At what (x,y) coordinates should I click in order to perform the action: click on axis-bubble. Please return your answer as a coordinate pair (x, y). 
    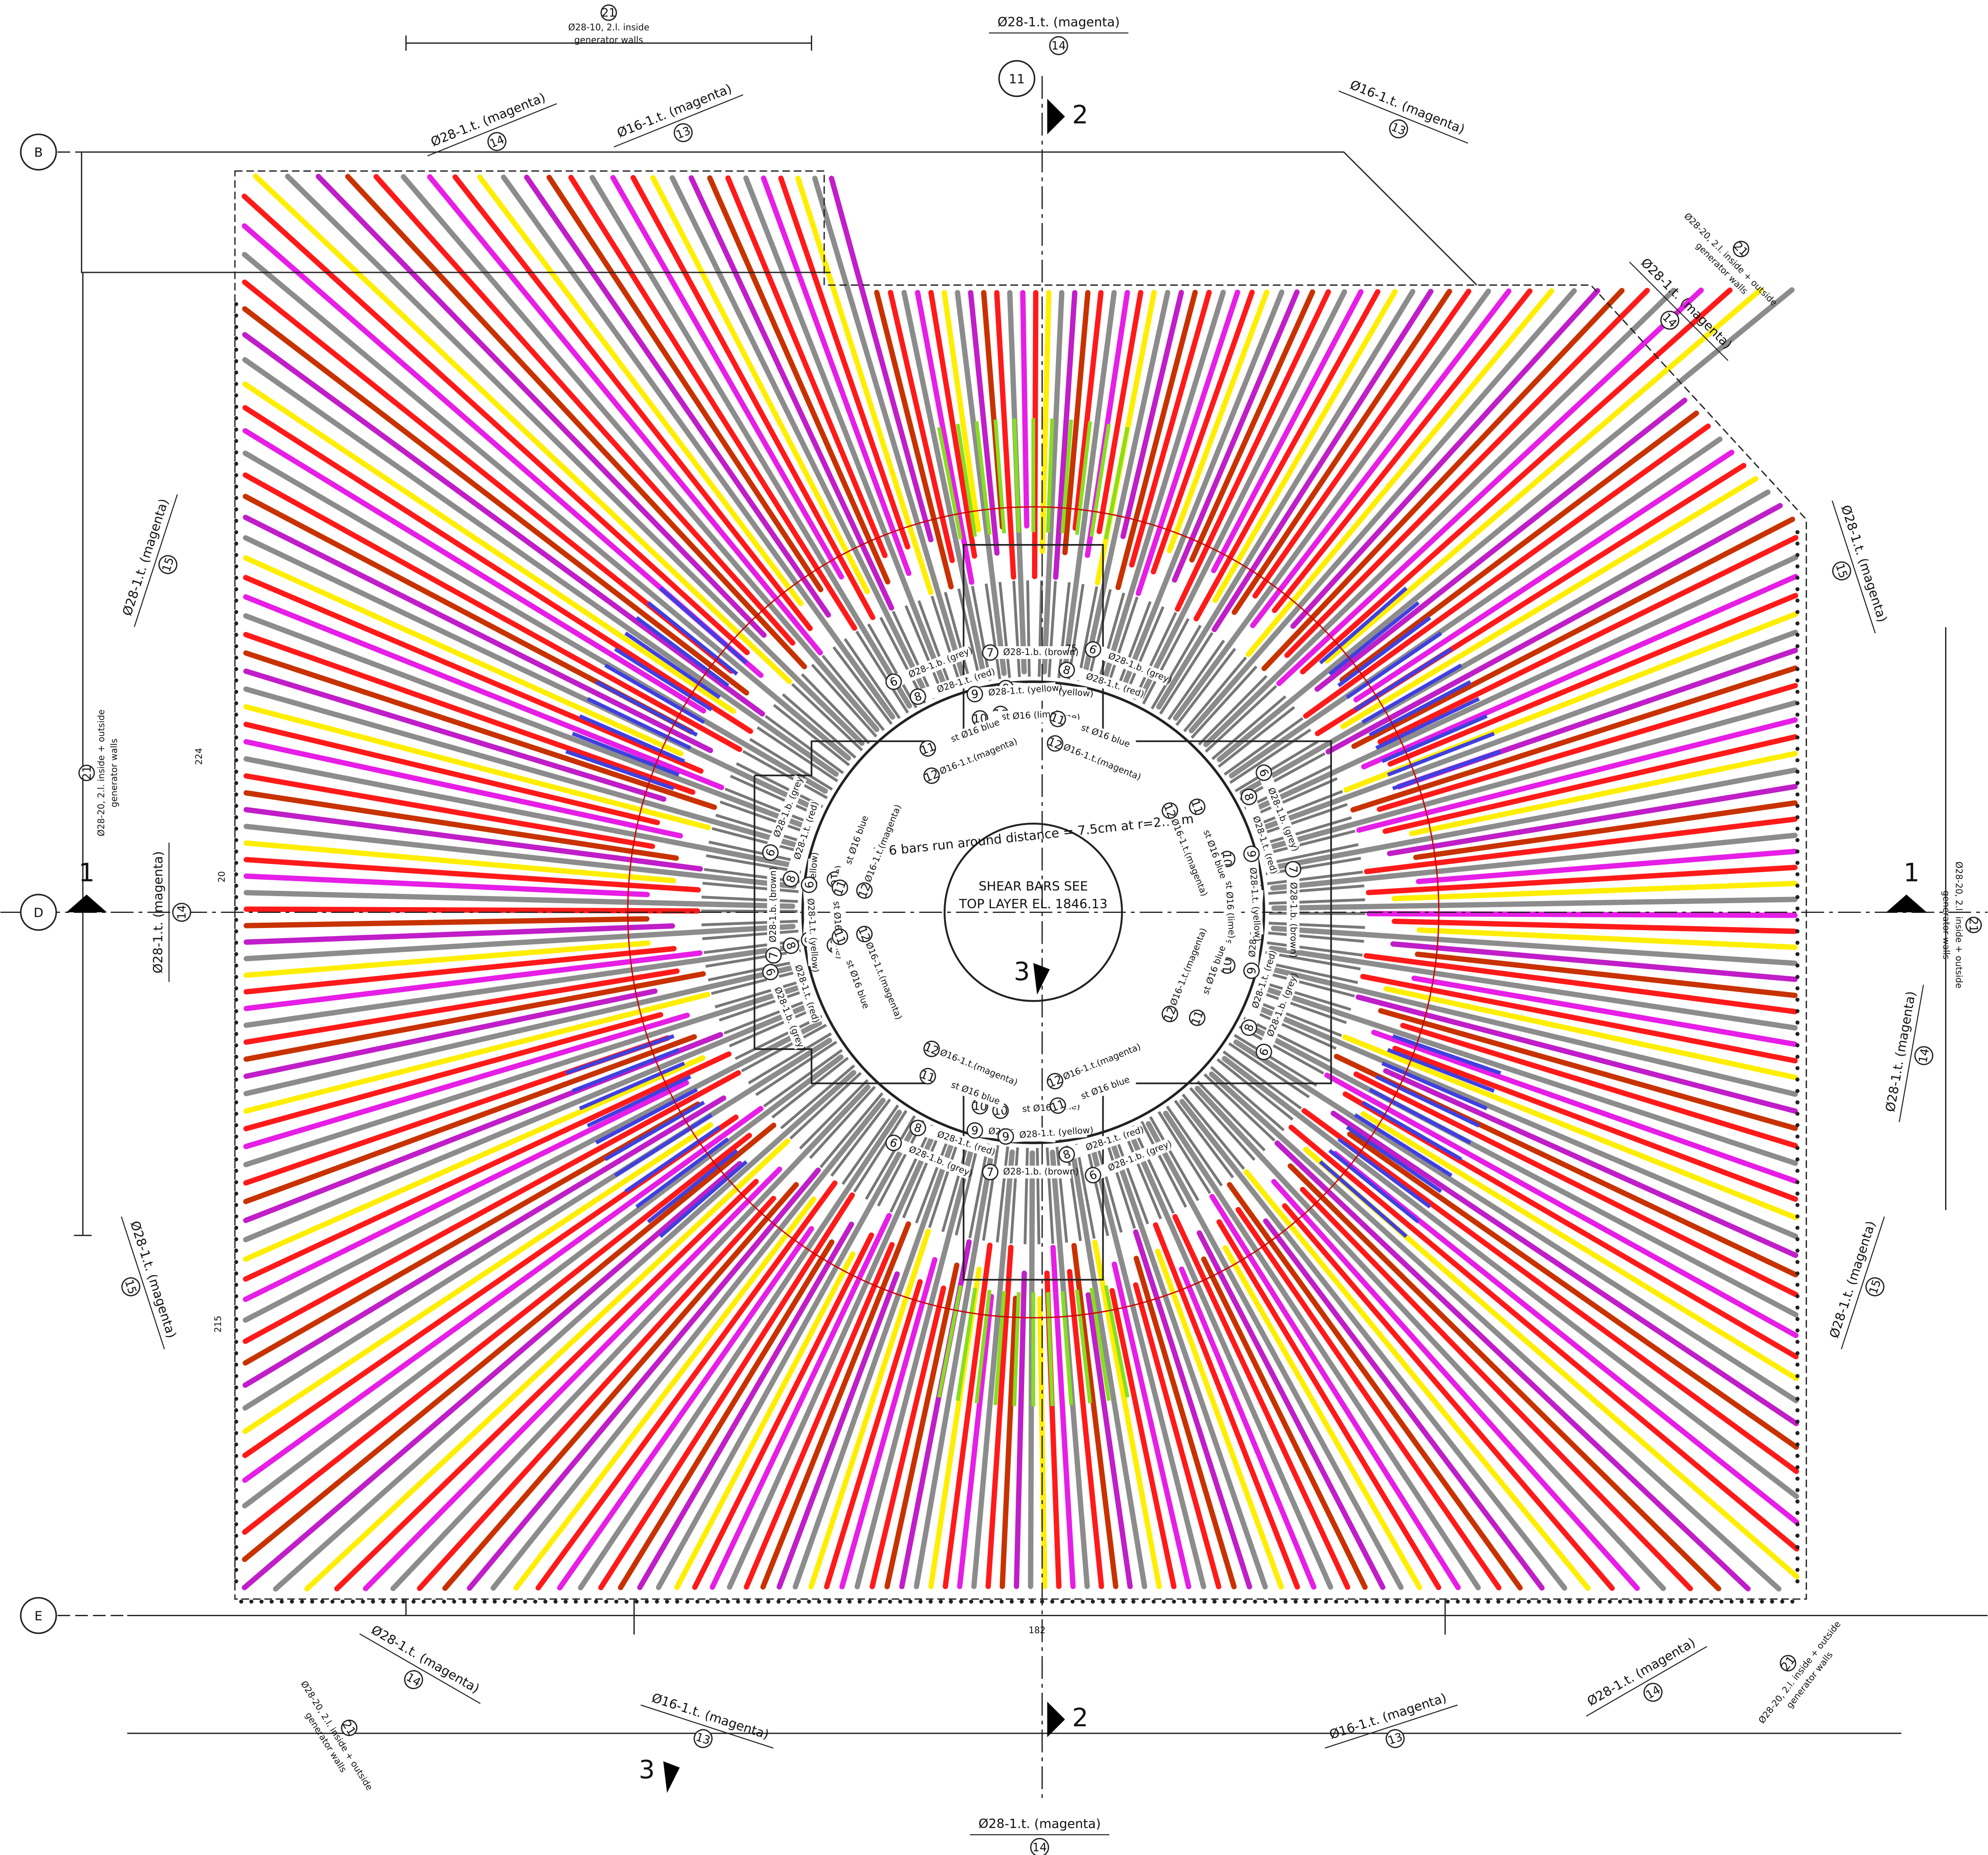
    Looking at the image, I should click on (38, 152).